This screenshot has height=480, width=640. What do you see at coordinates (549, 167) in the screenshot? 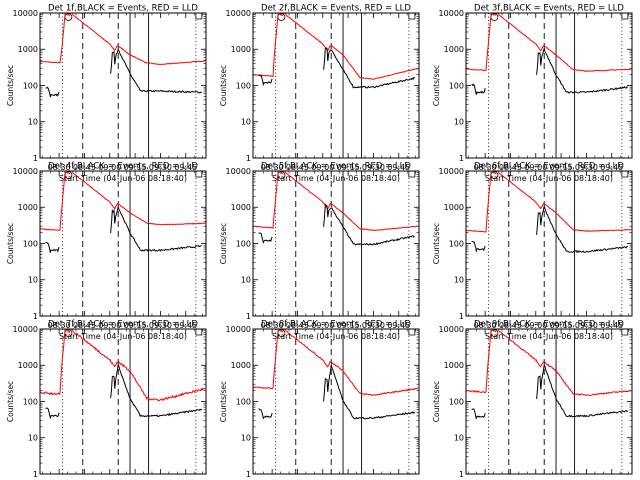
I see `panel-title: Det 6f,BLACK = Events, RED = LLD` at bounding box center [549, 167].